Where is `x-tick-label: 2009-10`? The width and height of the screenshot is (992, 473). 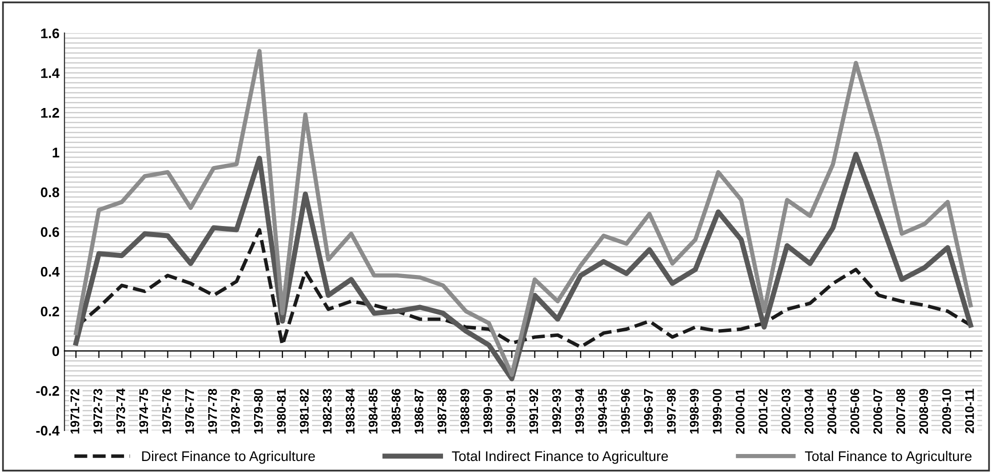 x-tick-label: 2009-10 is located at coordinates (947, 411).